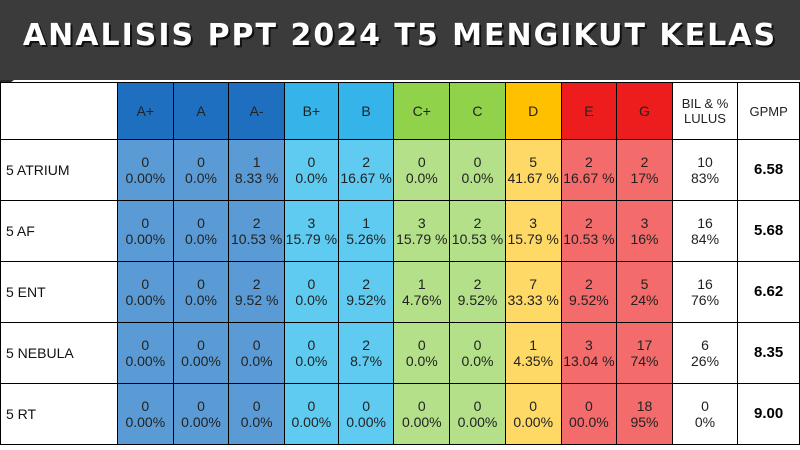 This screenshot has width=800, height=450. Describe the element at coordinates (768, 414) in the screenshot. I see `gpmp-value: 9.00` at that location.